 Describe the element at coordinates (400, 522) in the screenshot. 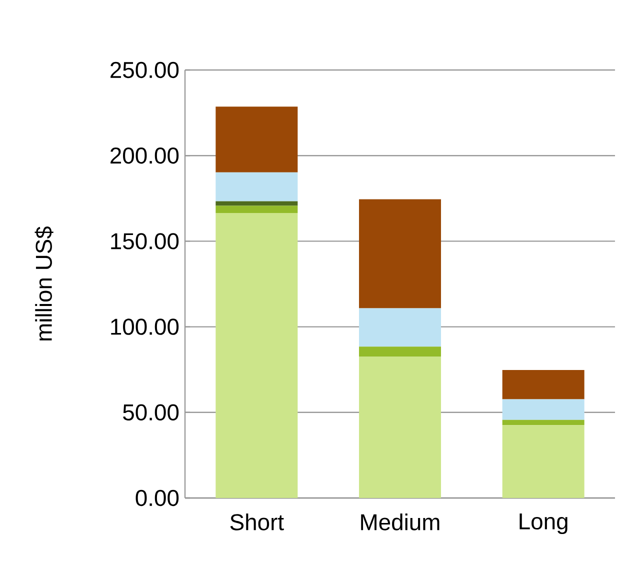

I see `x-tick-label: Medium` at that location.